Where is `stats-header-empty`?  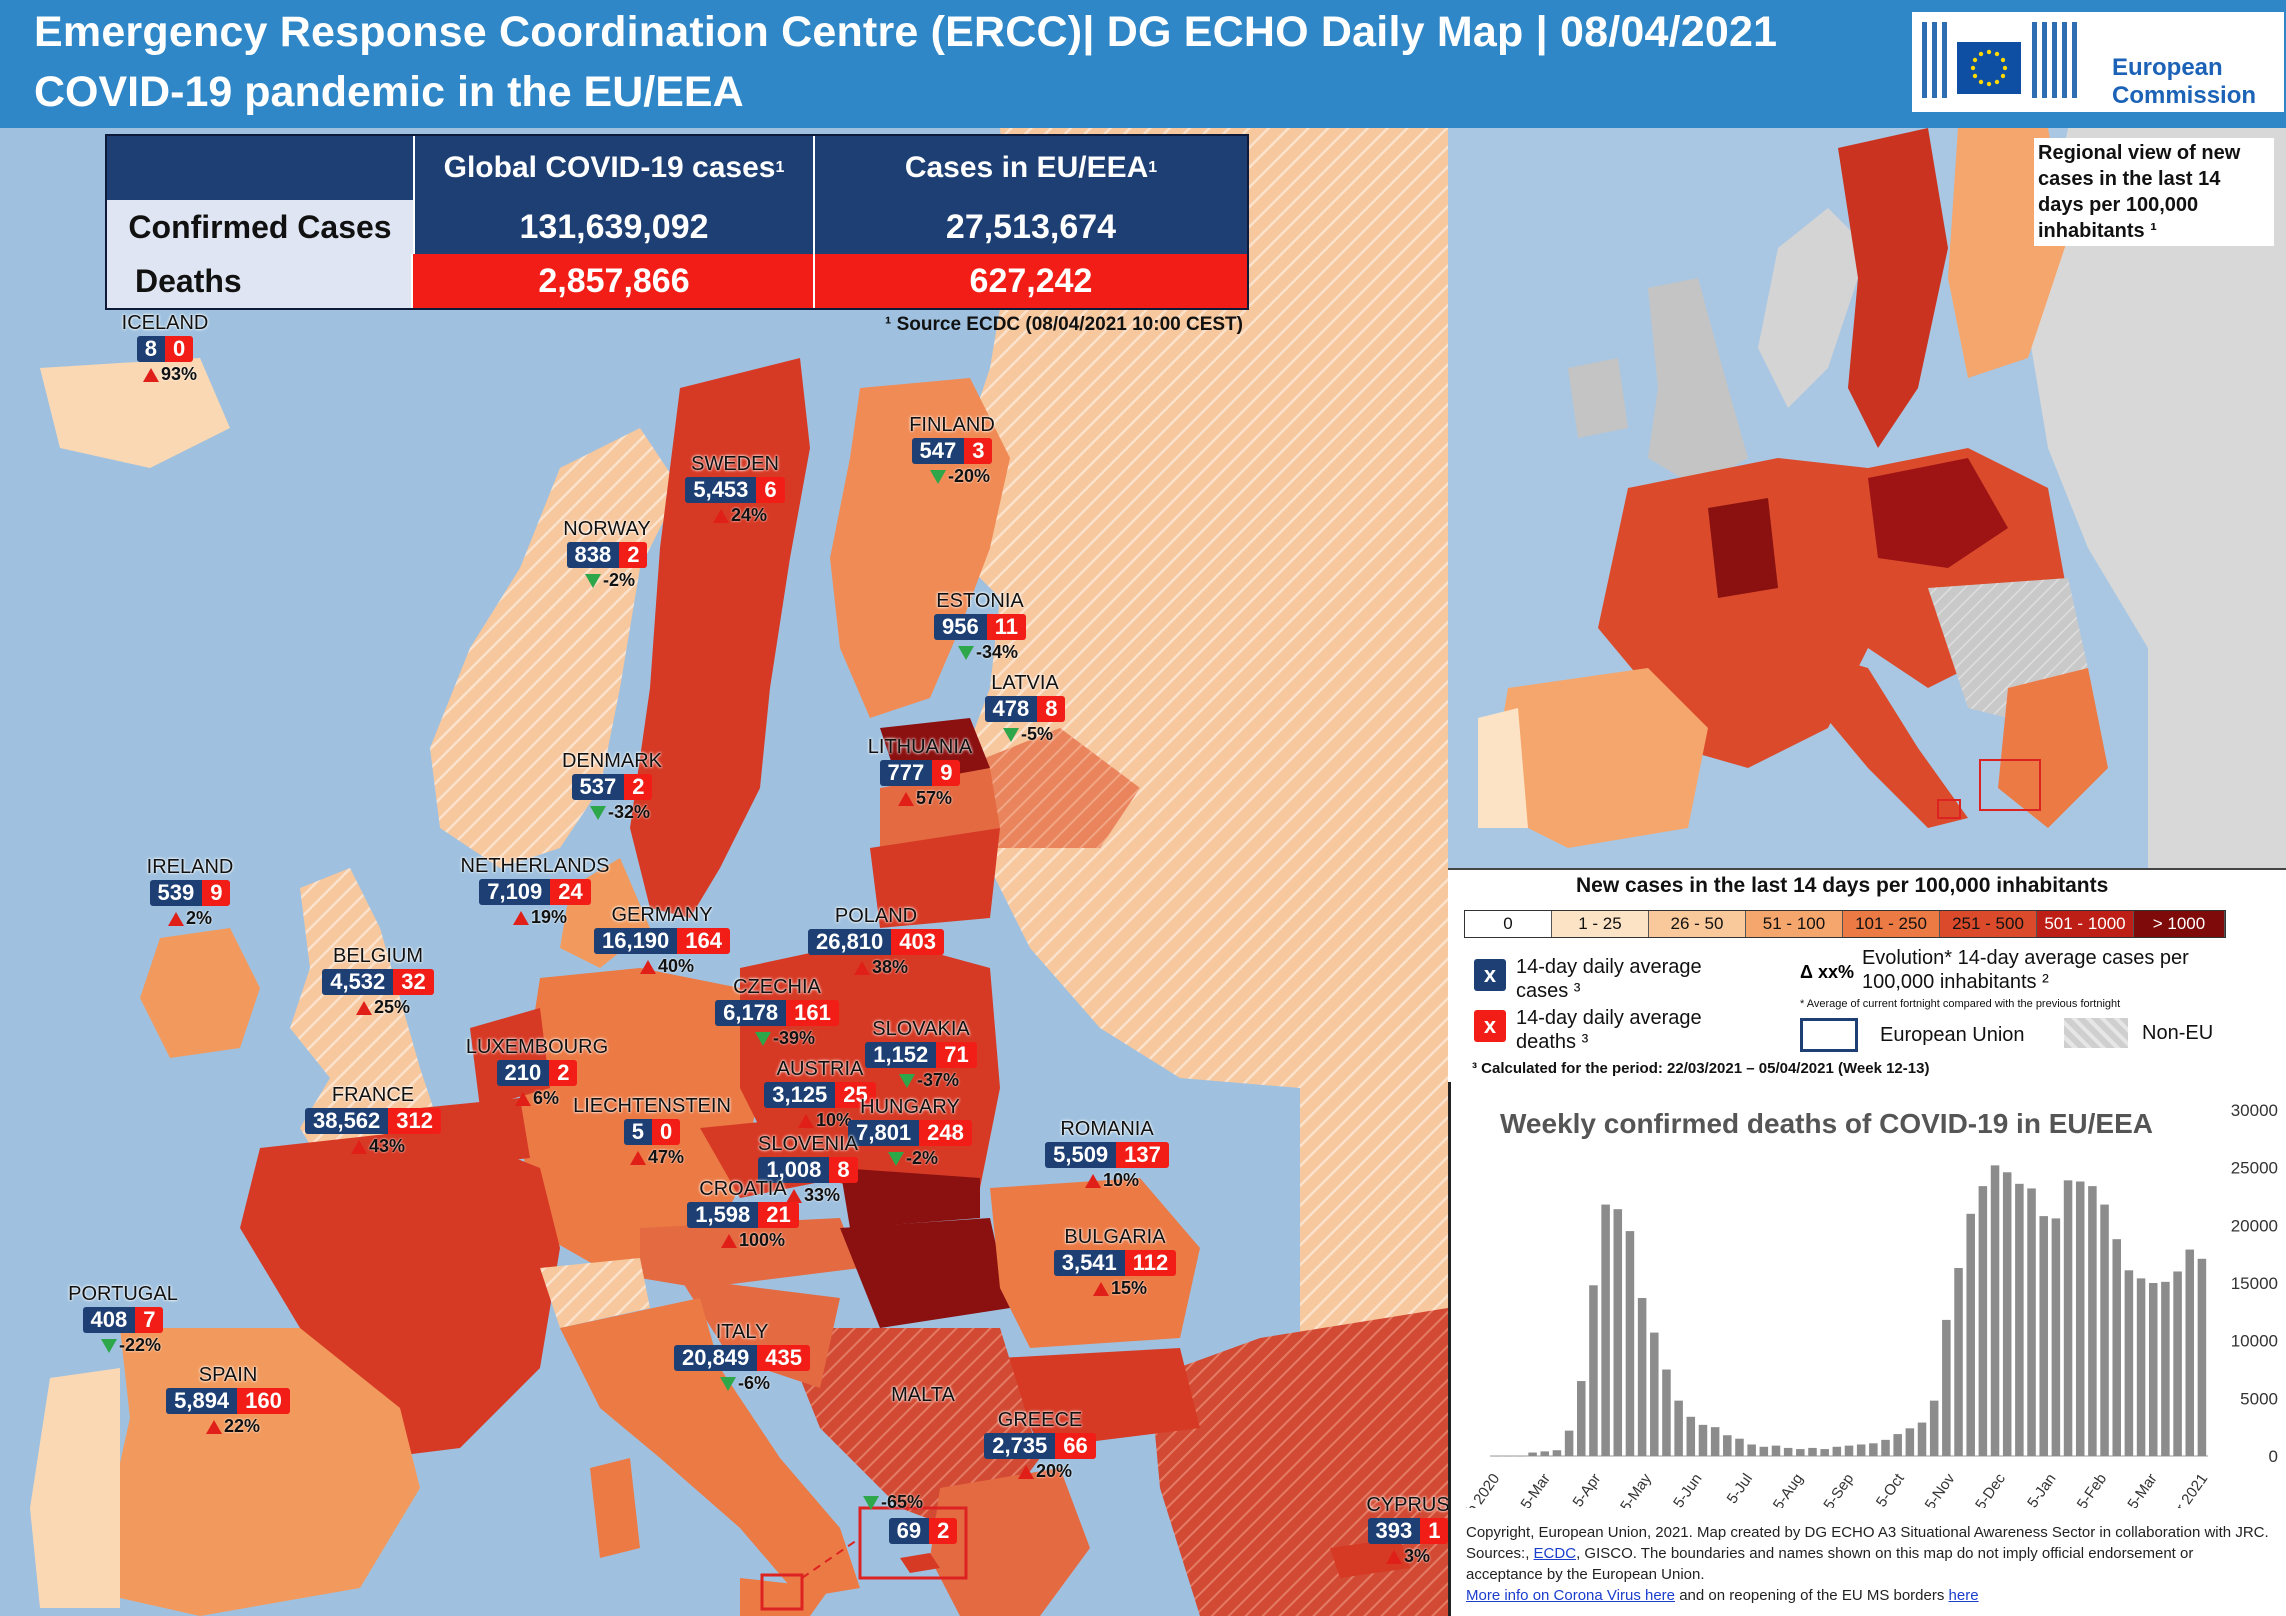
stats-header-empty is located at coordinates (261, 168).